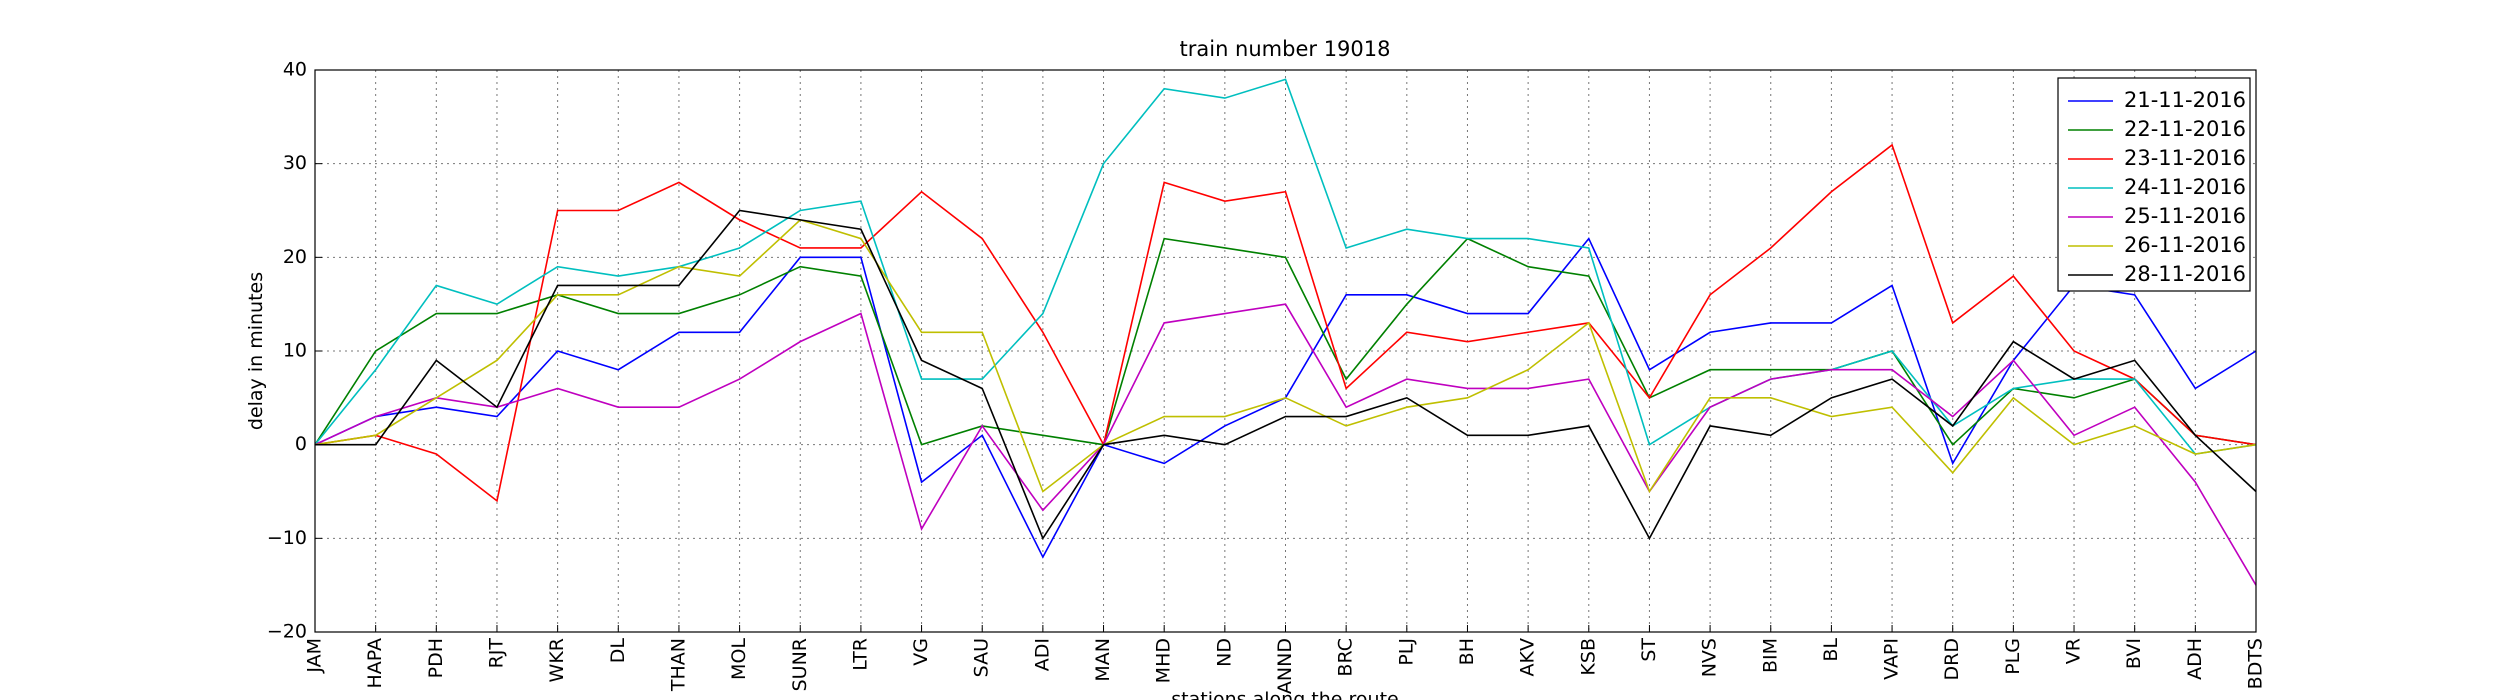  Describe the element at coordinates (618, 651) in the screenshot. I see `x-tick-label: DL` at that location.